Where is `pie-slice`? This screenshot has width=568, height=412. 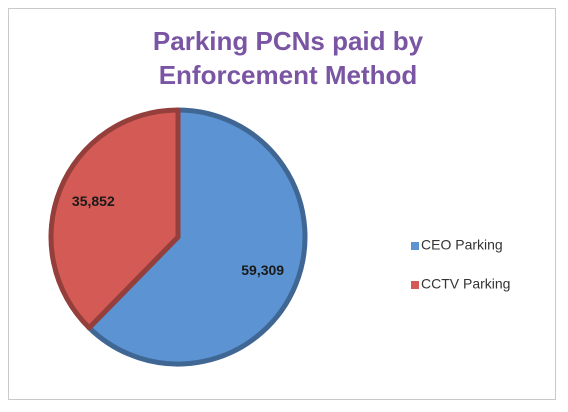 pie-slice is located at coordinates (114, 219).